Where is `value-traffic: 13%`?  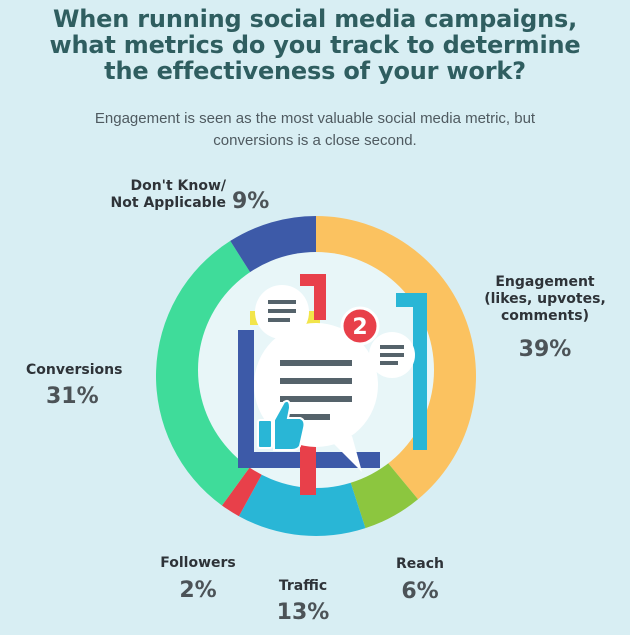
value-traffic: 13% is located at coordinates (303, 612).